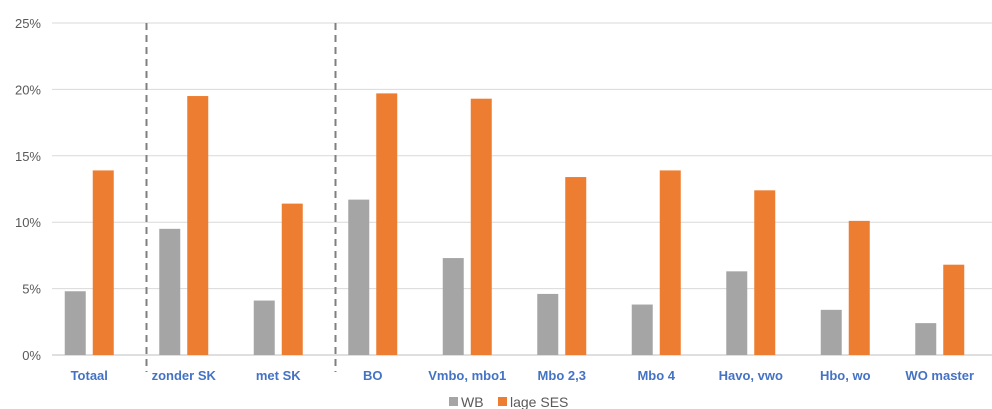  What do you see at coordinates (28, 156) in the screenshot?
I see `y-tick-label: 15%` at bounding box center [28, 156].